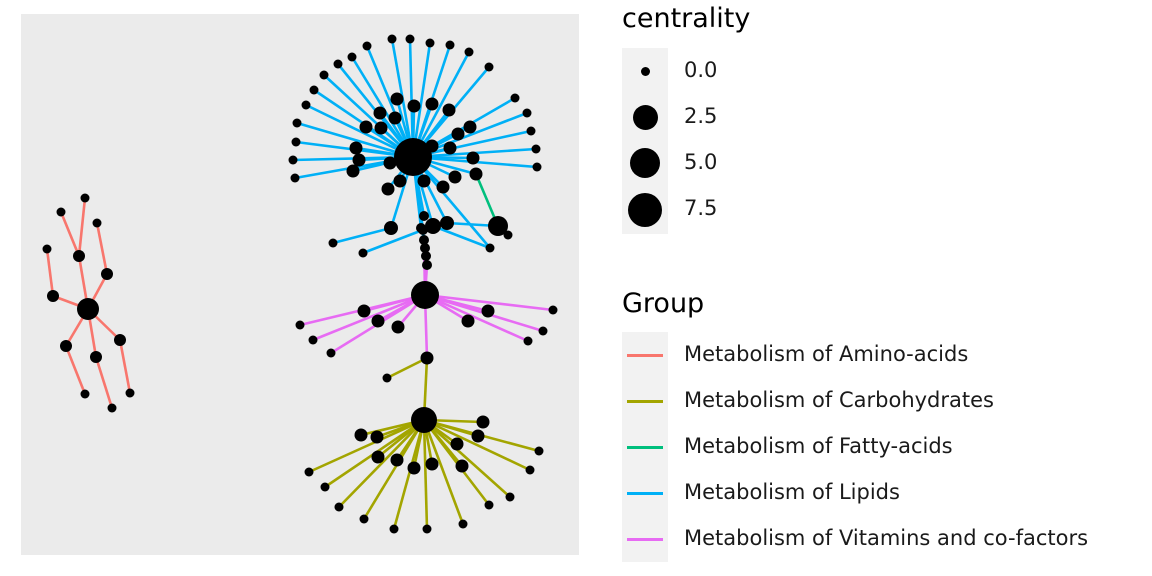 The image size is (1152, 576). Describe the element at coordinates (701, 116) in the screenshot. I see `centrality-label-1: 2.5` at that location.